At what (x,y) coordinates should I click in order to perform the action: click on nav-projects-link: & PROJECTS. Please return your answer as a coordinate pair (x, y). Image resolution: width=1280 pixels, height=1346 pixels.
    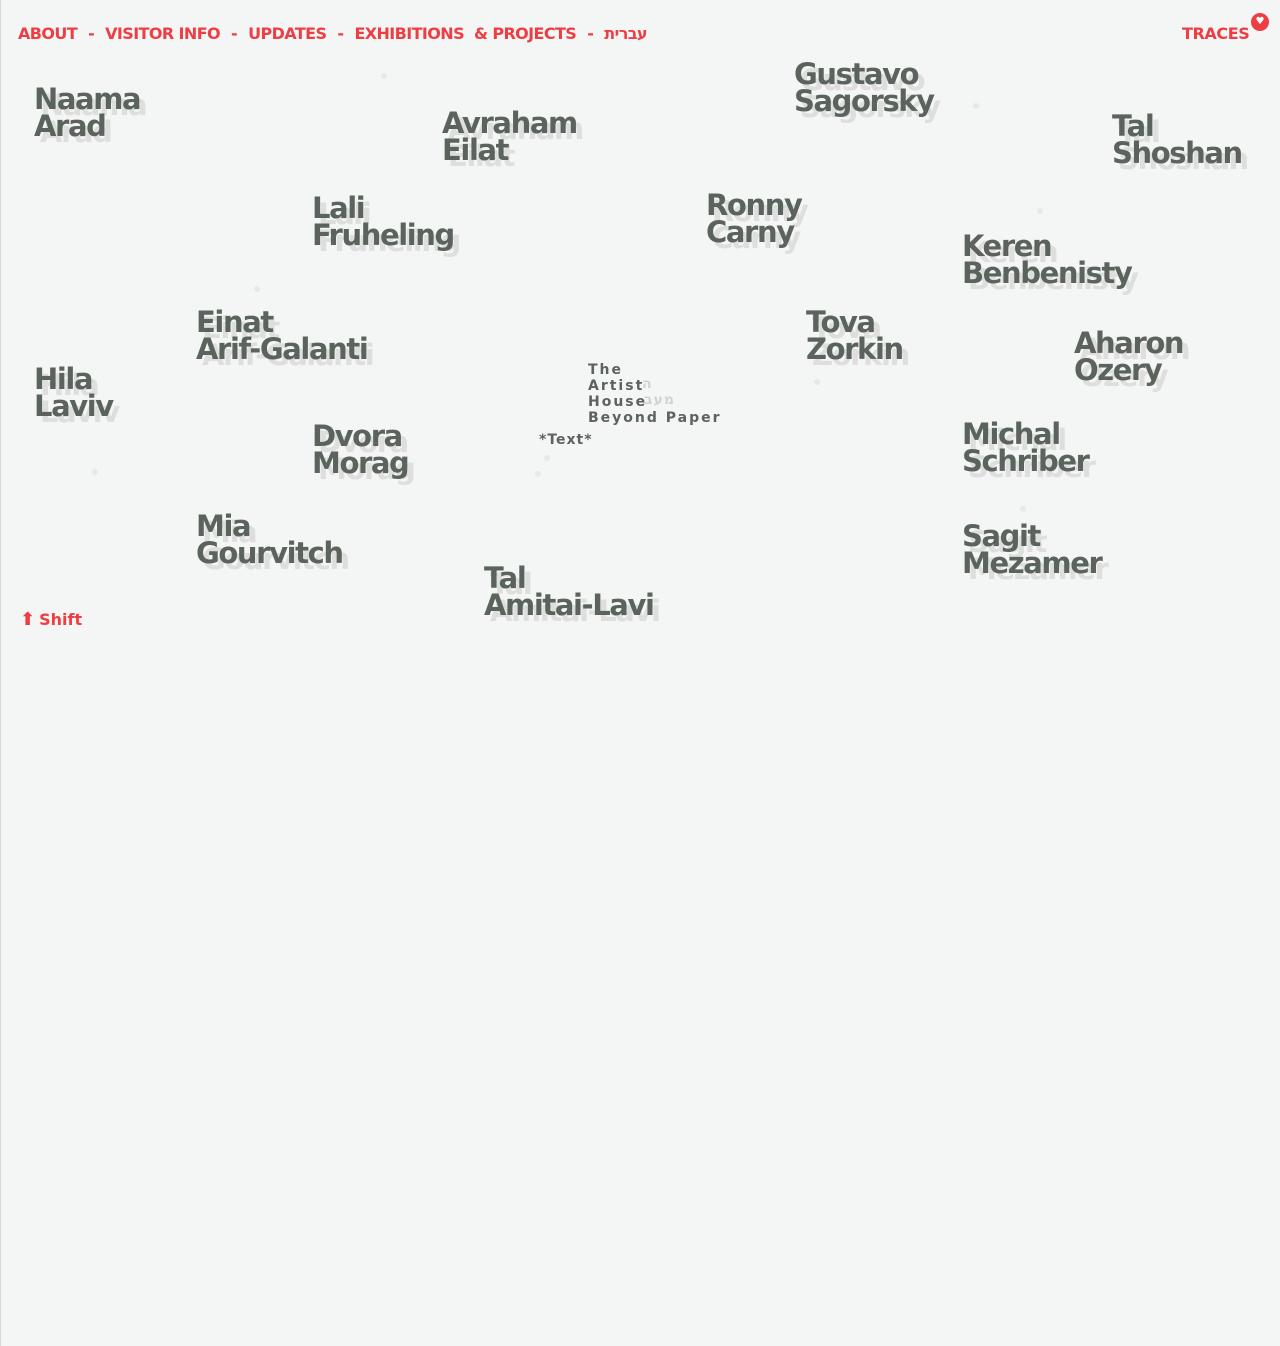
    Looking at the image, I should click on (525, 33).